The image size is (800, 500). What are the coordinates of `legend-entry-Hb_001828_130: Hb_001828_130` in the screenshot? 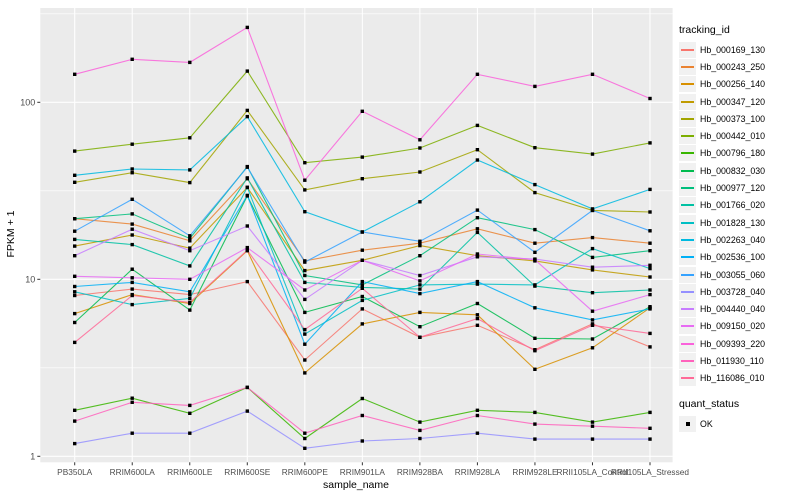 It's located at (739, 222).